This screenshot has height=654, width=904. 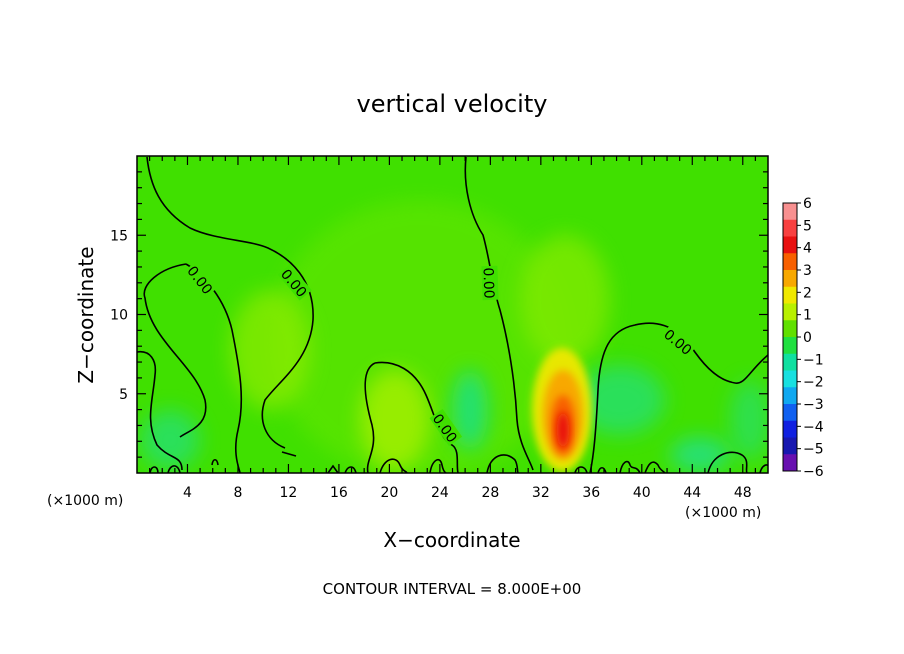 I want to click on x-unit-left: (×1000 m), so click(x=85, y=501).